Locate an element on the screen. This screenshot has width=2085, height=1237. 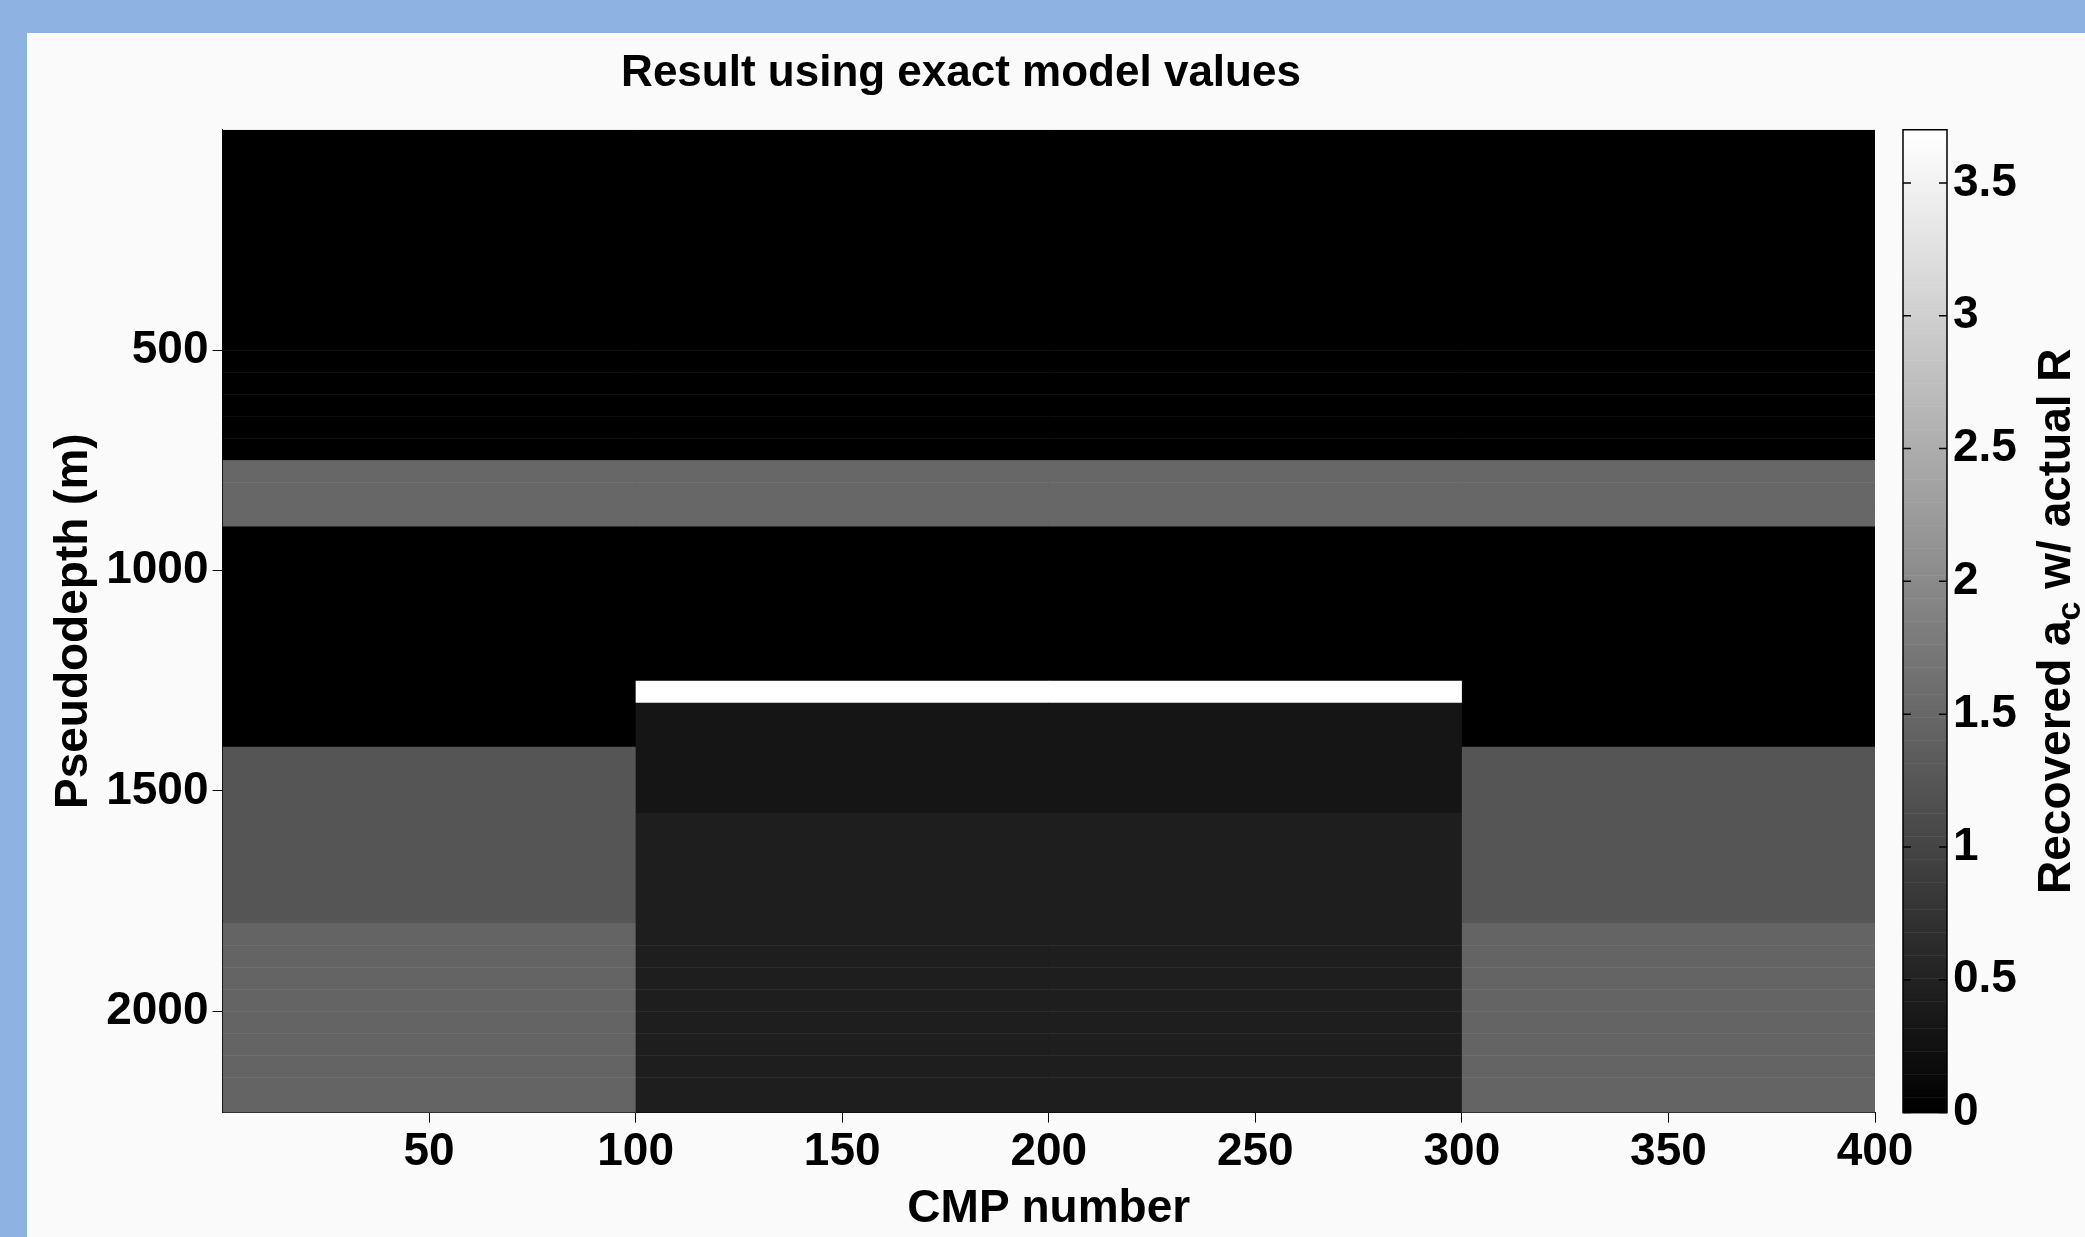
x-tick-label: 100 is located at coordinates (636, 1148).